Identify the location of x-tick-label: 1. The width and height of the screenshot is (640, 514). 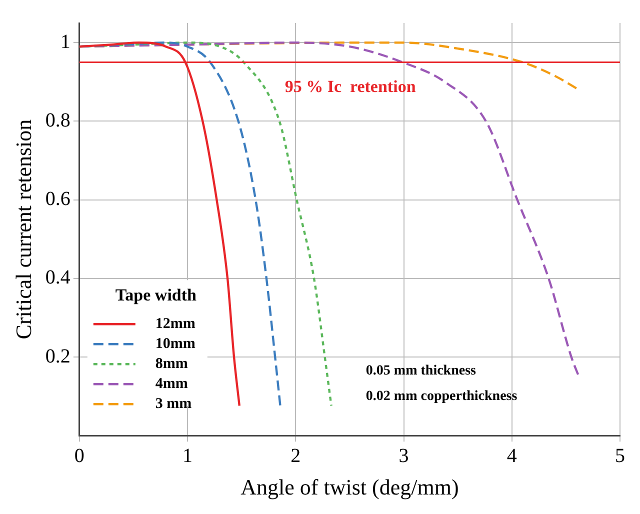
(187, 455).